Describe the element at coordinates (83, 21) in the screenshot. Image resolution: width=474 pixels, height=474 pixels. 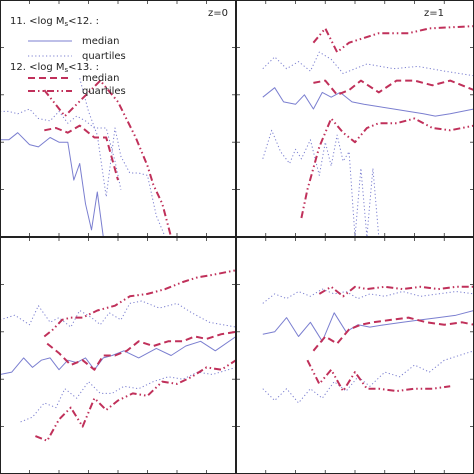
I see `legend-group1-title-tail: <12. :` at that location.